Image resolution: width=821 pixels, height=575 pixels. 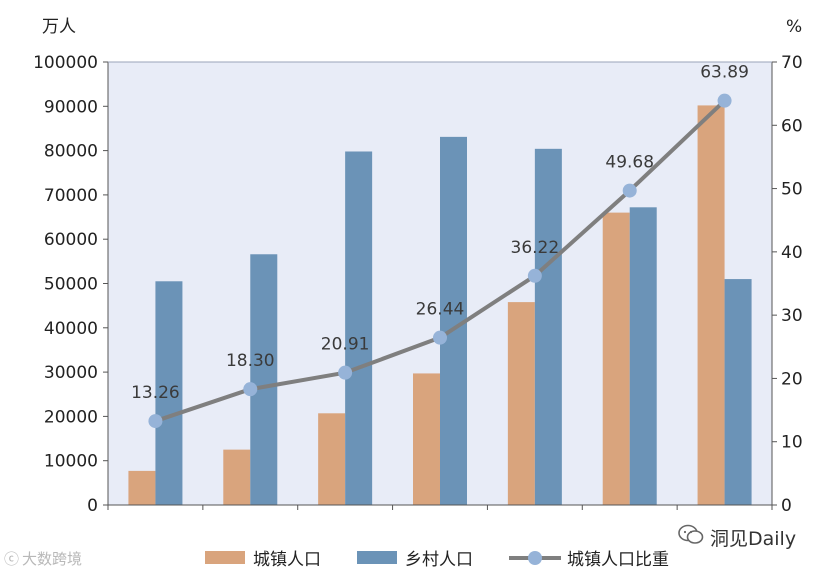 What do you see at coordinates (792, 443) in the screenshot?
I see `y-right-tick-label-1: 10` at bounding box center [792, 443].